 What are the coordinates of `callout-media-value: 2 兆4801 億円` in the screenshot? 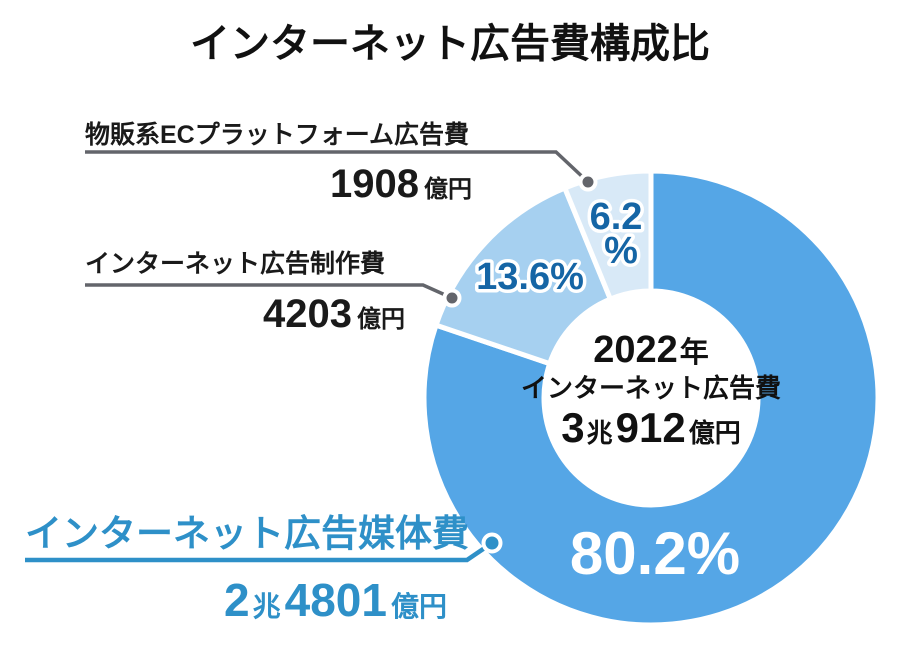 It's located at (335, 600).